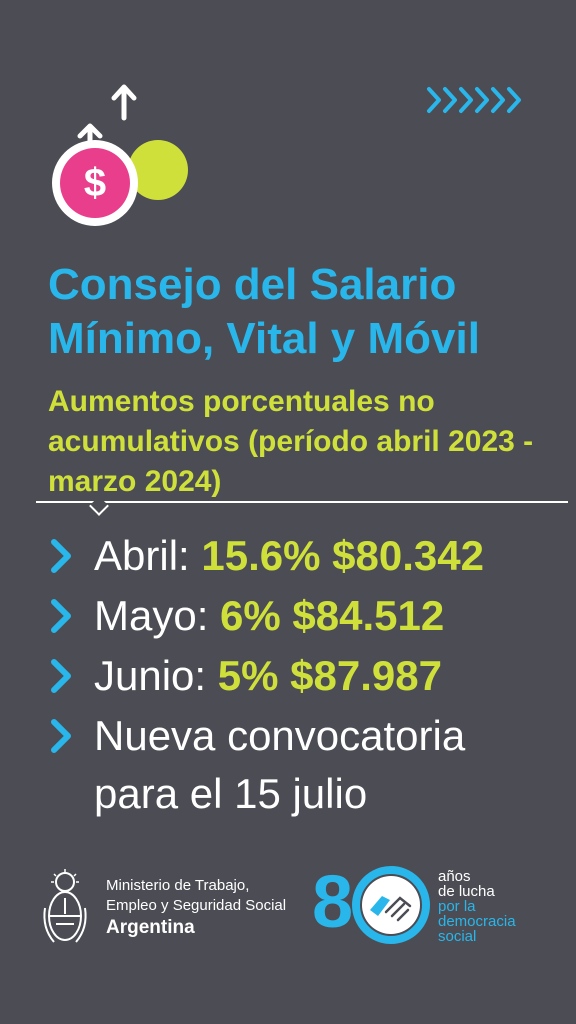 The image size is (576, 1024). I want to click on increase-value: 6% $84.512, so click(332, 615).